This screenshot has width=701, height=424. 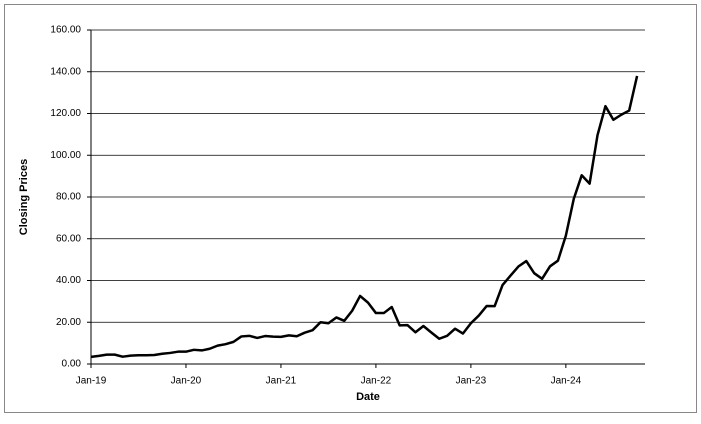 What do you see at coordinates (65, 71) in the screenshot?
I see `y-tick-label: 140.00` at bounding box center [65, 71].